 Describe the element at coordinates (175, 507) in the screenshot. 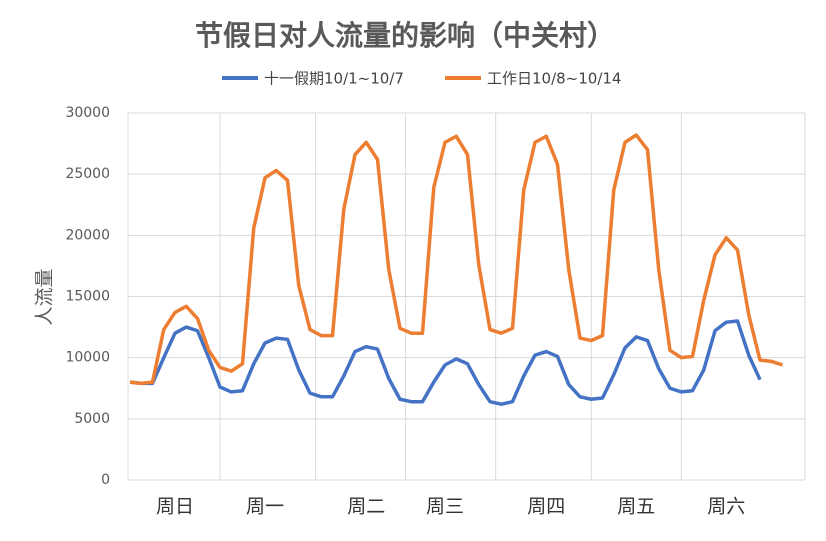

I see `x-tick-label: 周日` at that location.